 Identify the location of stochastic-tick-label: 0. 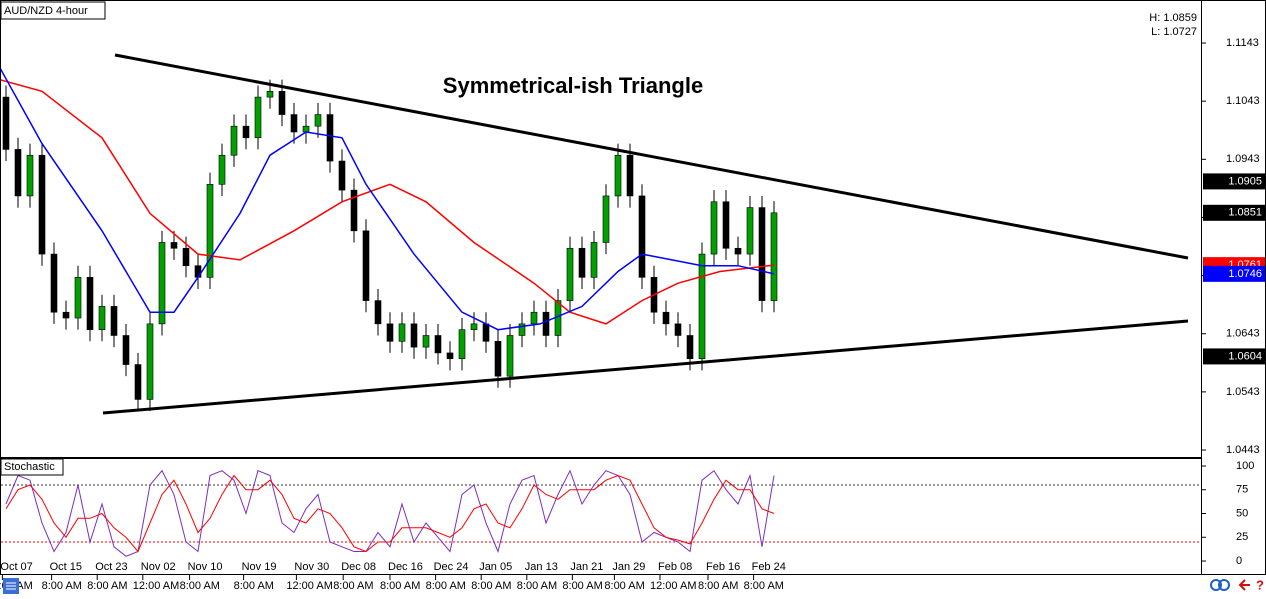
(1239, 561).